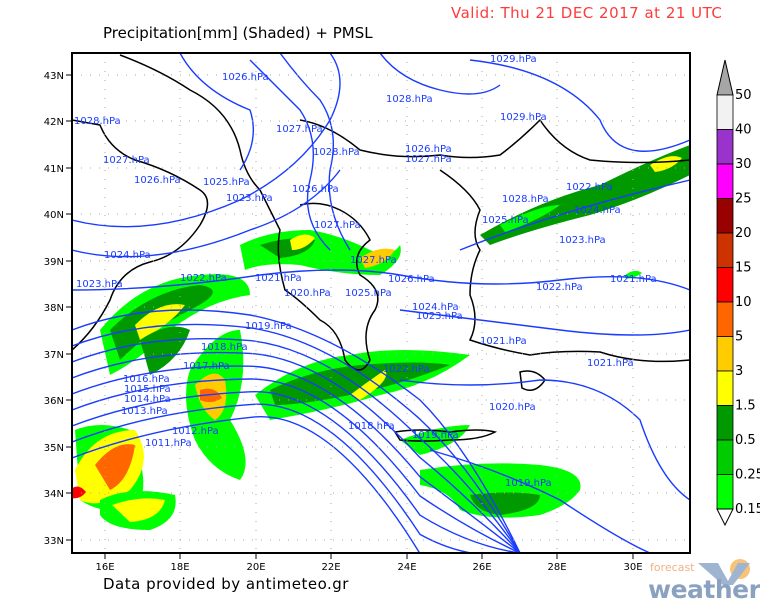 This screenshot has height=608, width=760. Describe the element at coordinates (54, 122) in the screenshot. I see `latitude-label: 42N` at that location.